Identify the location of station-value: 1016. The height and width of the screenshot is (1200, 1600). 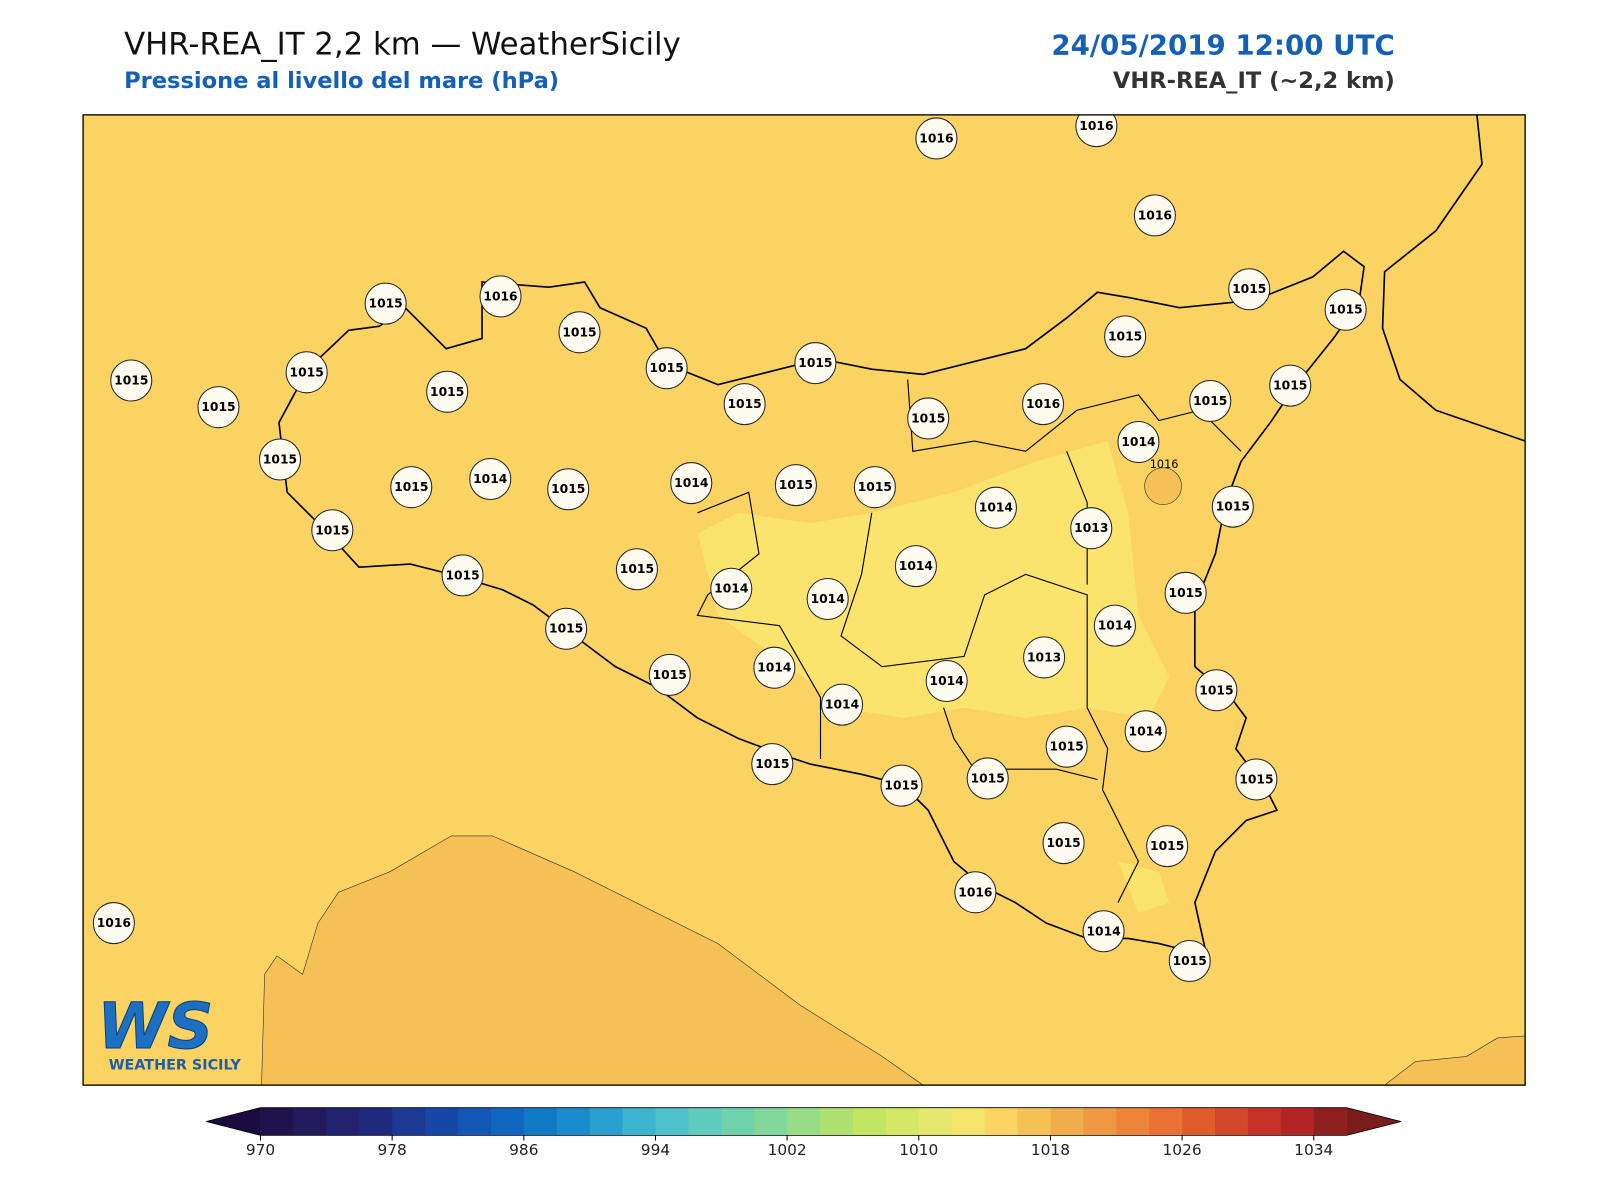
(936, 138).